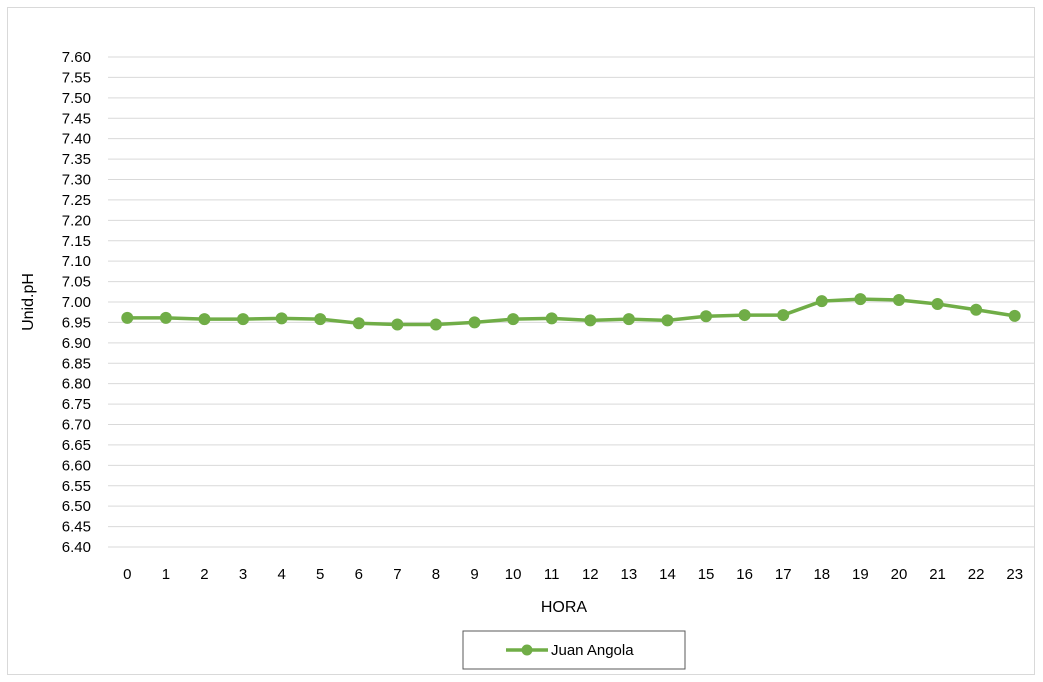 The width and height of the screenshot is (1043, 682). I want to click on x-tick-label: 11, so click(552, 574).